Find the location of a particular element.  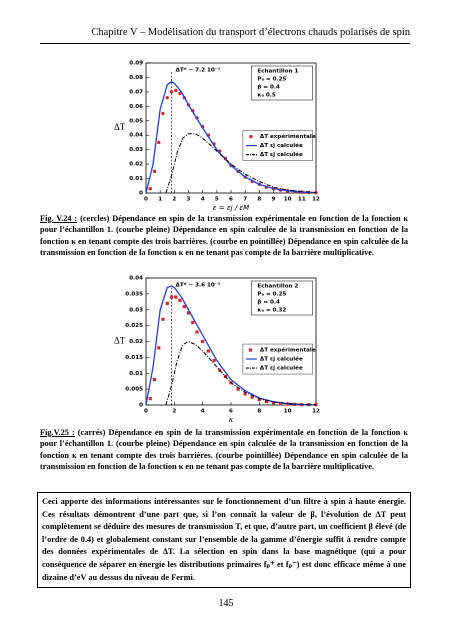

caption-label: Fig.V.25 : is located at coordinates (57, 432).